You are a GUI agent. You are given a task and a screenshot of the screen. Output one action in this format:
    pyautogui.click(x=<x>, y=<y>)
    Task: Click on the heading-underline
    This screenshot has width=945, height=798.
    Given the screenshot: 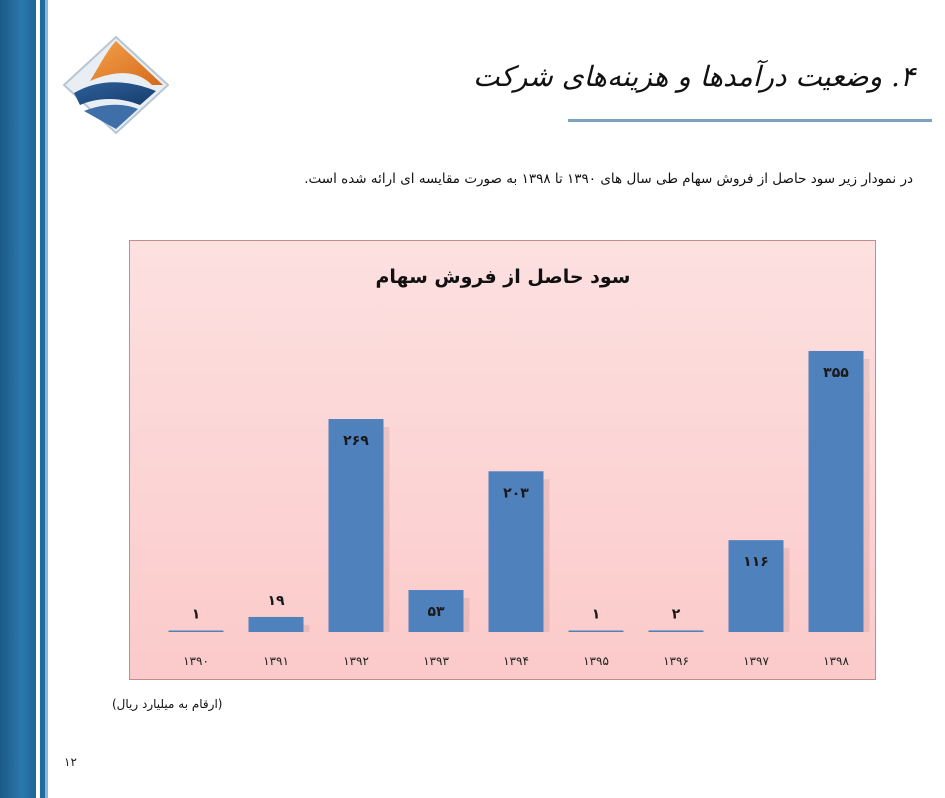 What is the action you would take?
    pyautogui.click(x=750, y=120)
    